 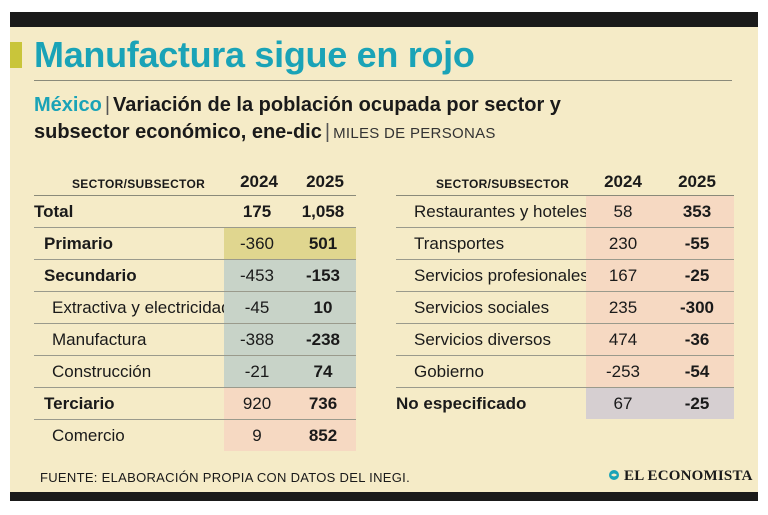 I want to click on table-row: Restaurantes y hoteles 58 353, so click(x=565, y=212).